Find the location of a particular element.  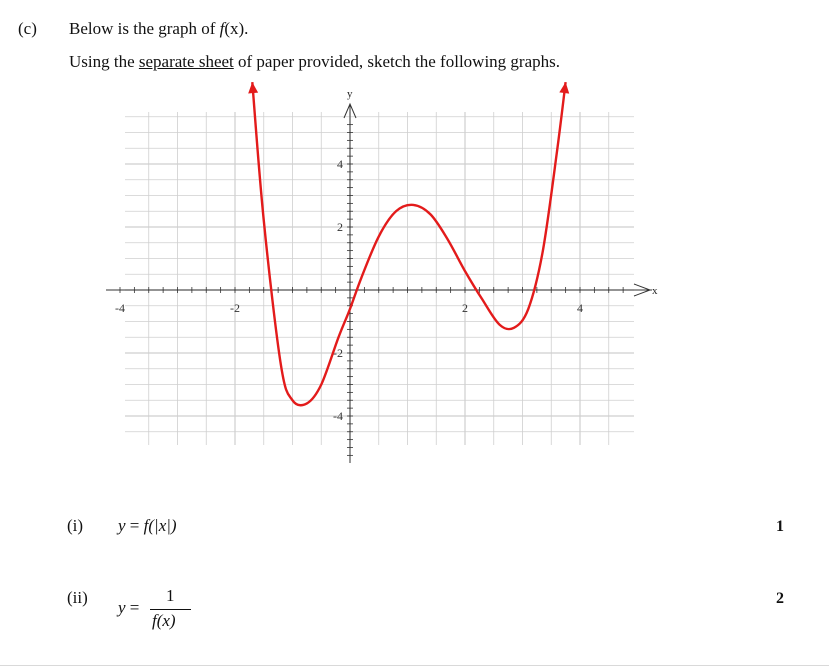

x-axis-label: x is located at coordinates (655, 291).